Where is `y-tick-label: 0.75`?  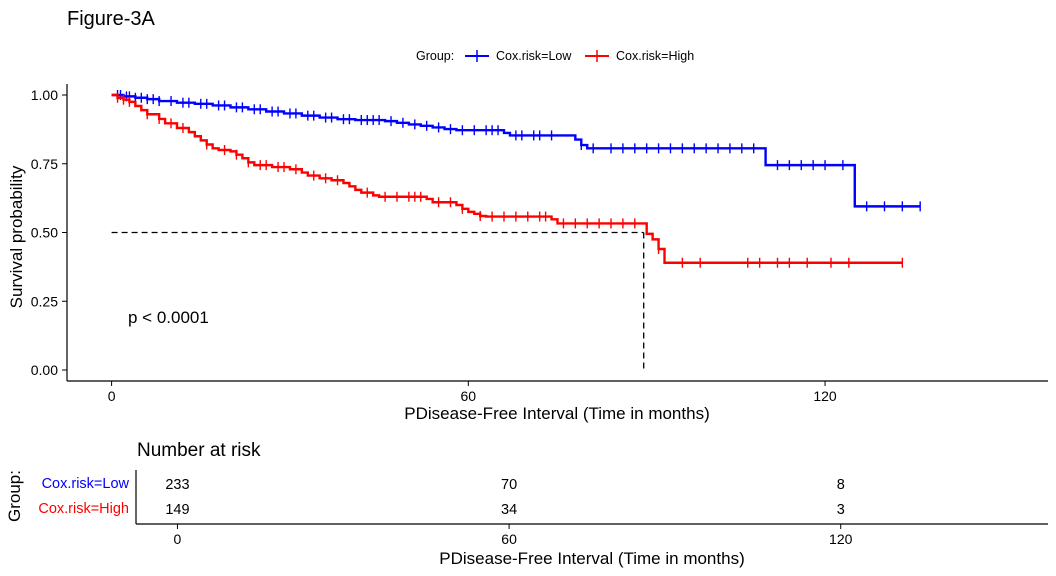
y-tick-label: 0.75 is located at coordinates (44, 164).